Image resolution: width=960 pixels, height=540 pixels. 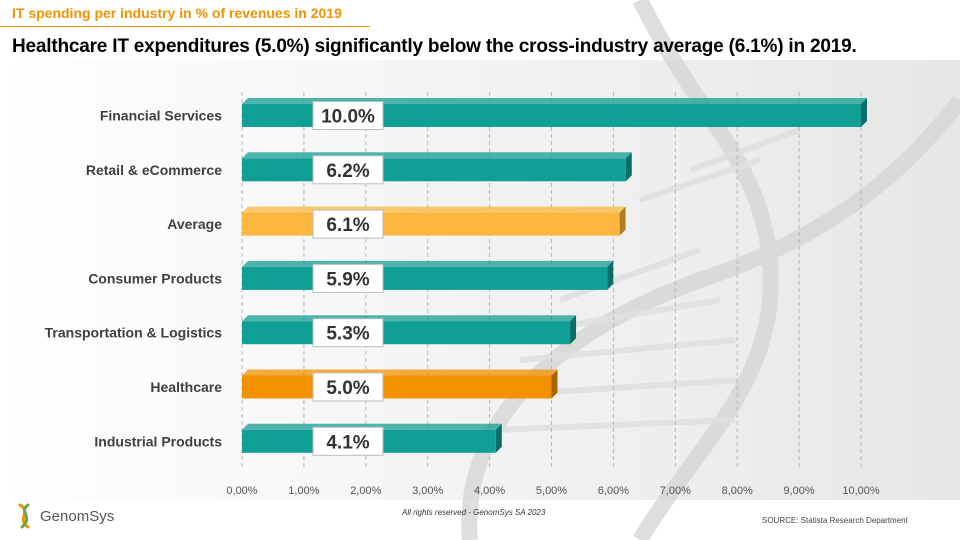 What do you see at coordinates (161, 116) in the screenshot?
I see `category-label: Financial Services` at bounding box center [161, 116].